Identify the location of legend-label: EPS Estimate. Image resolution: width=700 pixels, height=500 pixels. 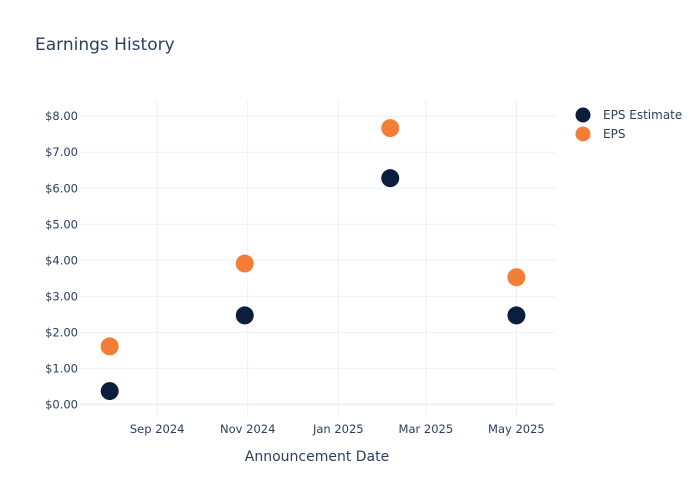
(642, 115).